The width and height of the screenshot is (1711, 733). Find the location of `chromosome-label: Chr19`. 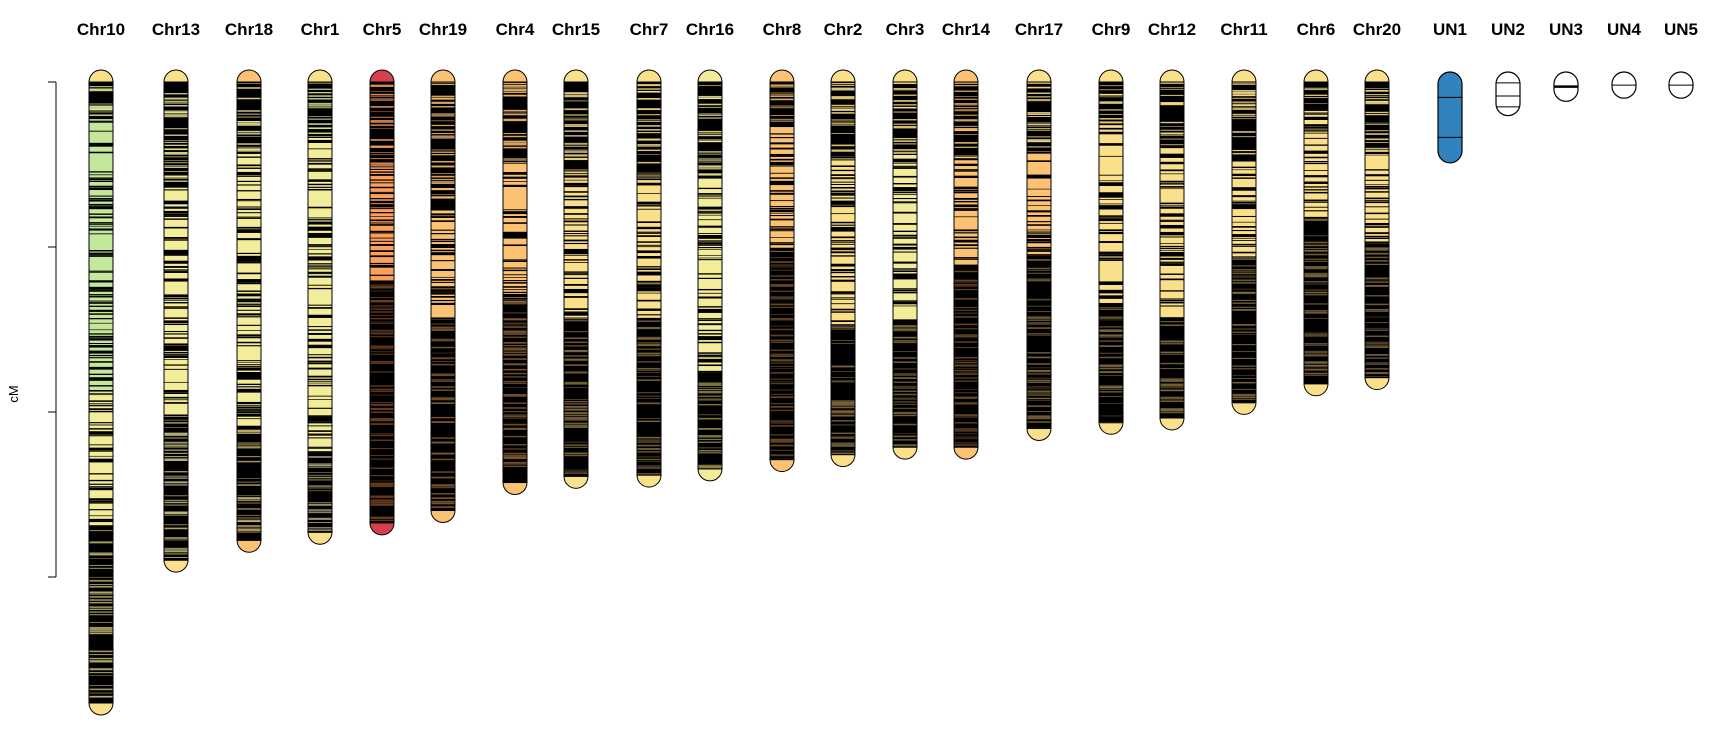

chromosome-label: Chr19 is located at coordinates (443, 29).